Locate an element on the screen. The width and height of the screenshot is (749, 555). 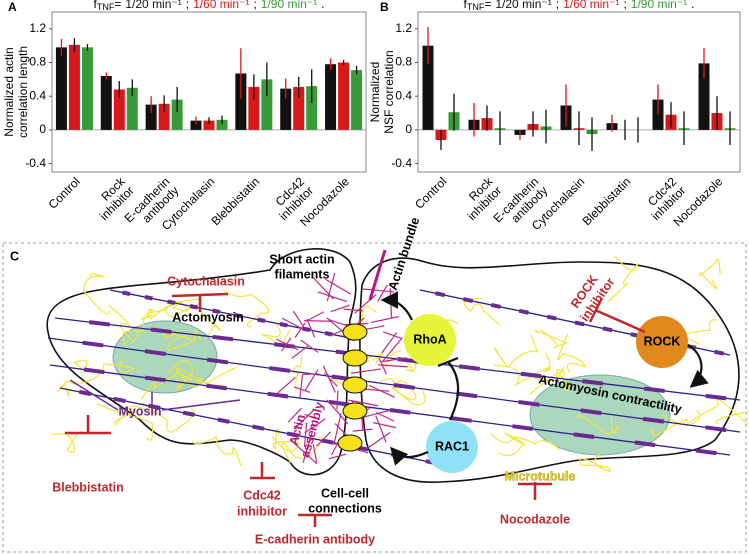
inhibit is located at coordinates (453, 391).